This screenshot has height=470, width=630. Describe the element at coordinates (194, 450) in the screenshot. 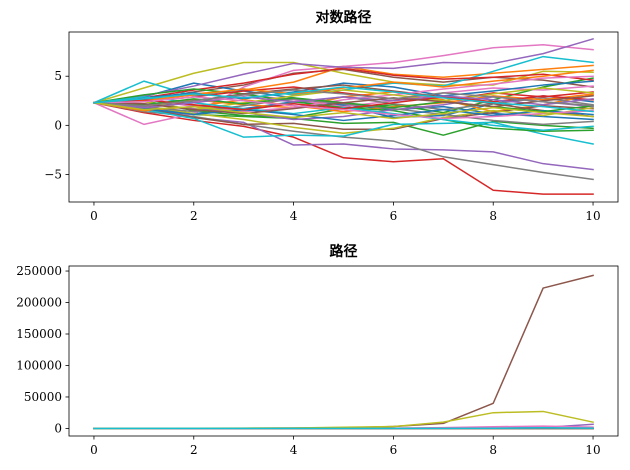

I see `paths-x-tick-label: 2` at that location.